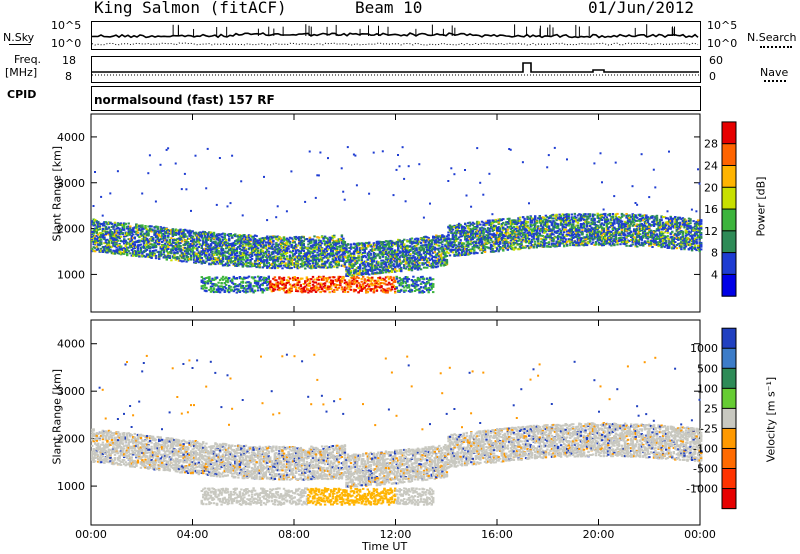  I want to click on nsearch-trace, so click(395, 44).